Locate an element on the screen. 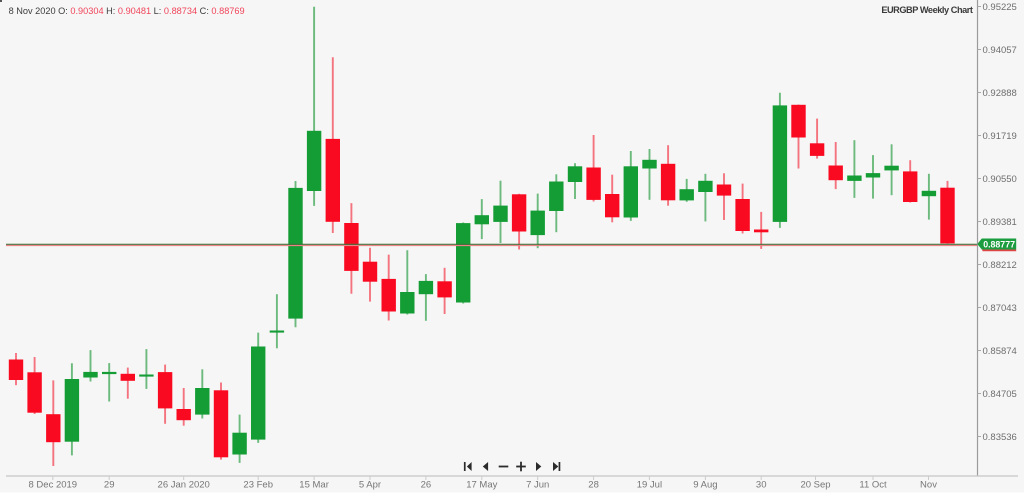  svg-text: 7 Jun is located at coordinates (537, 485).